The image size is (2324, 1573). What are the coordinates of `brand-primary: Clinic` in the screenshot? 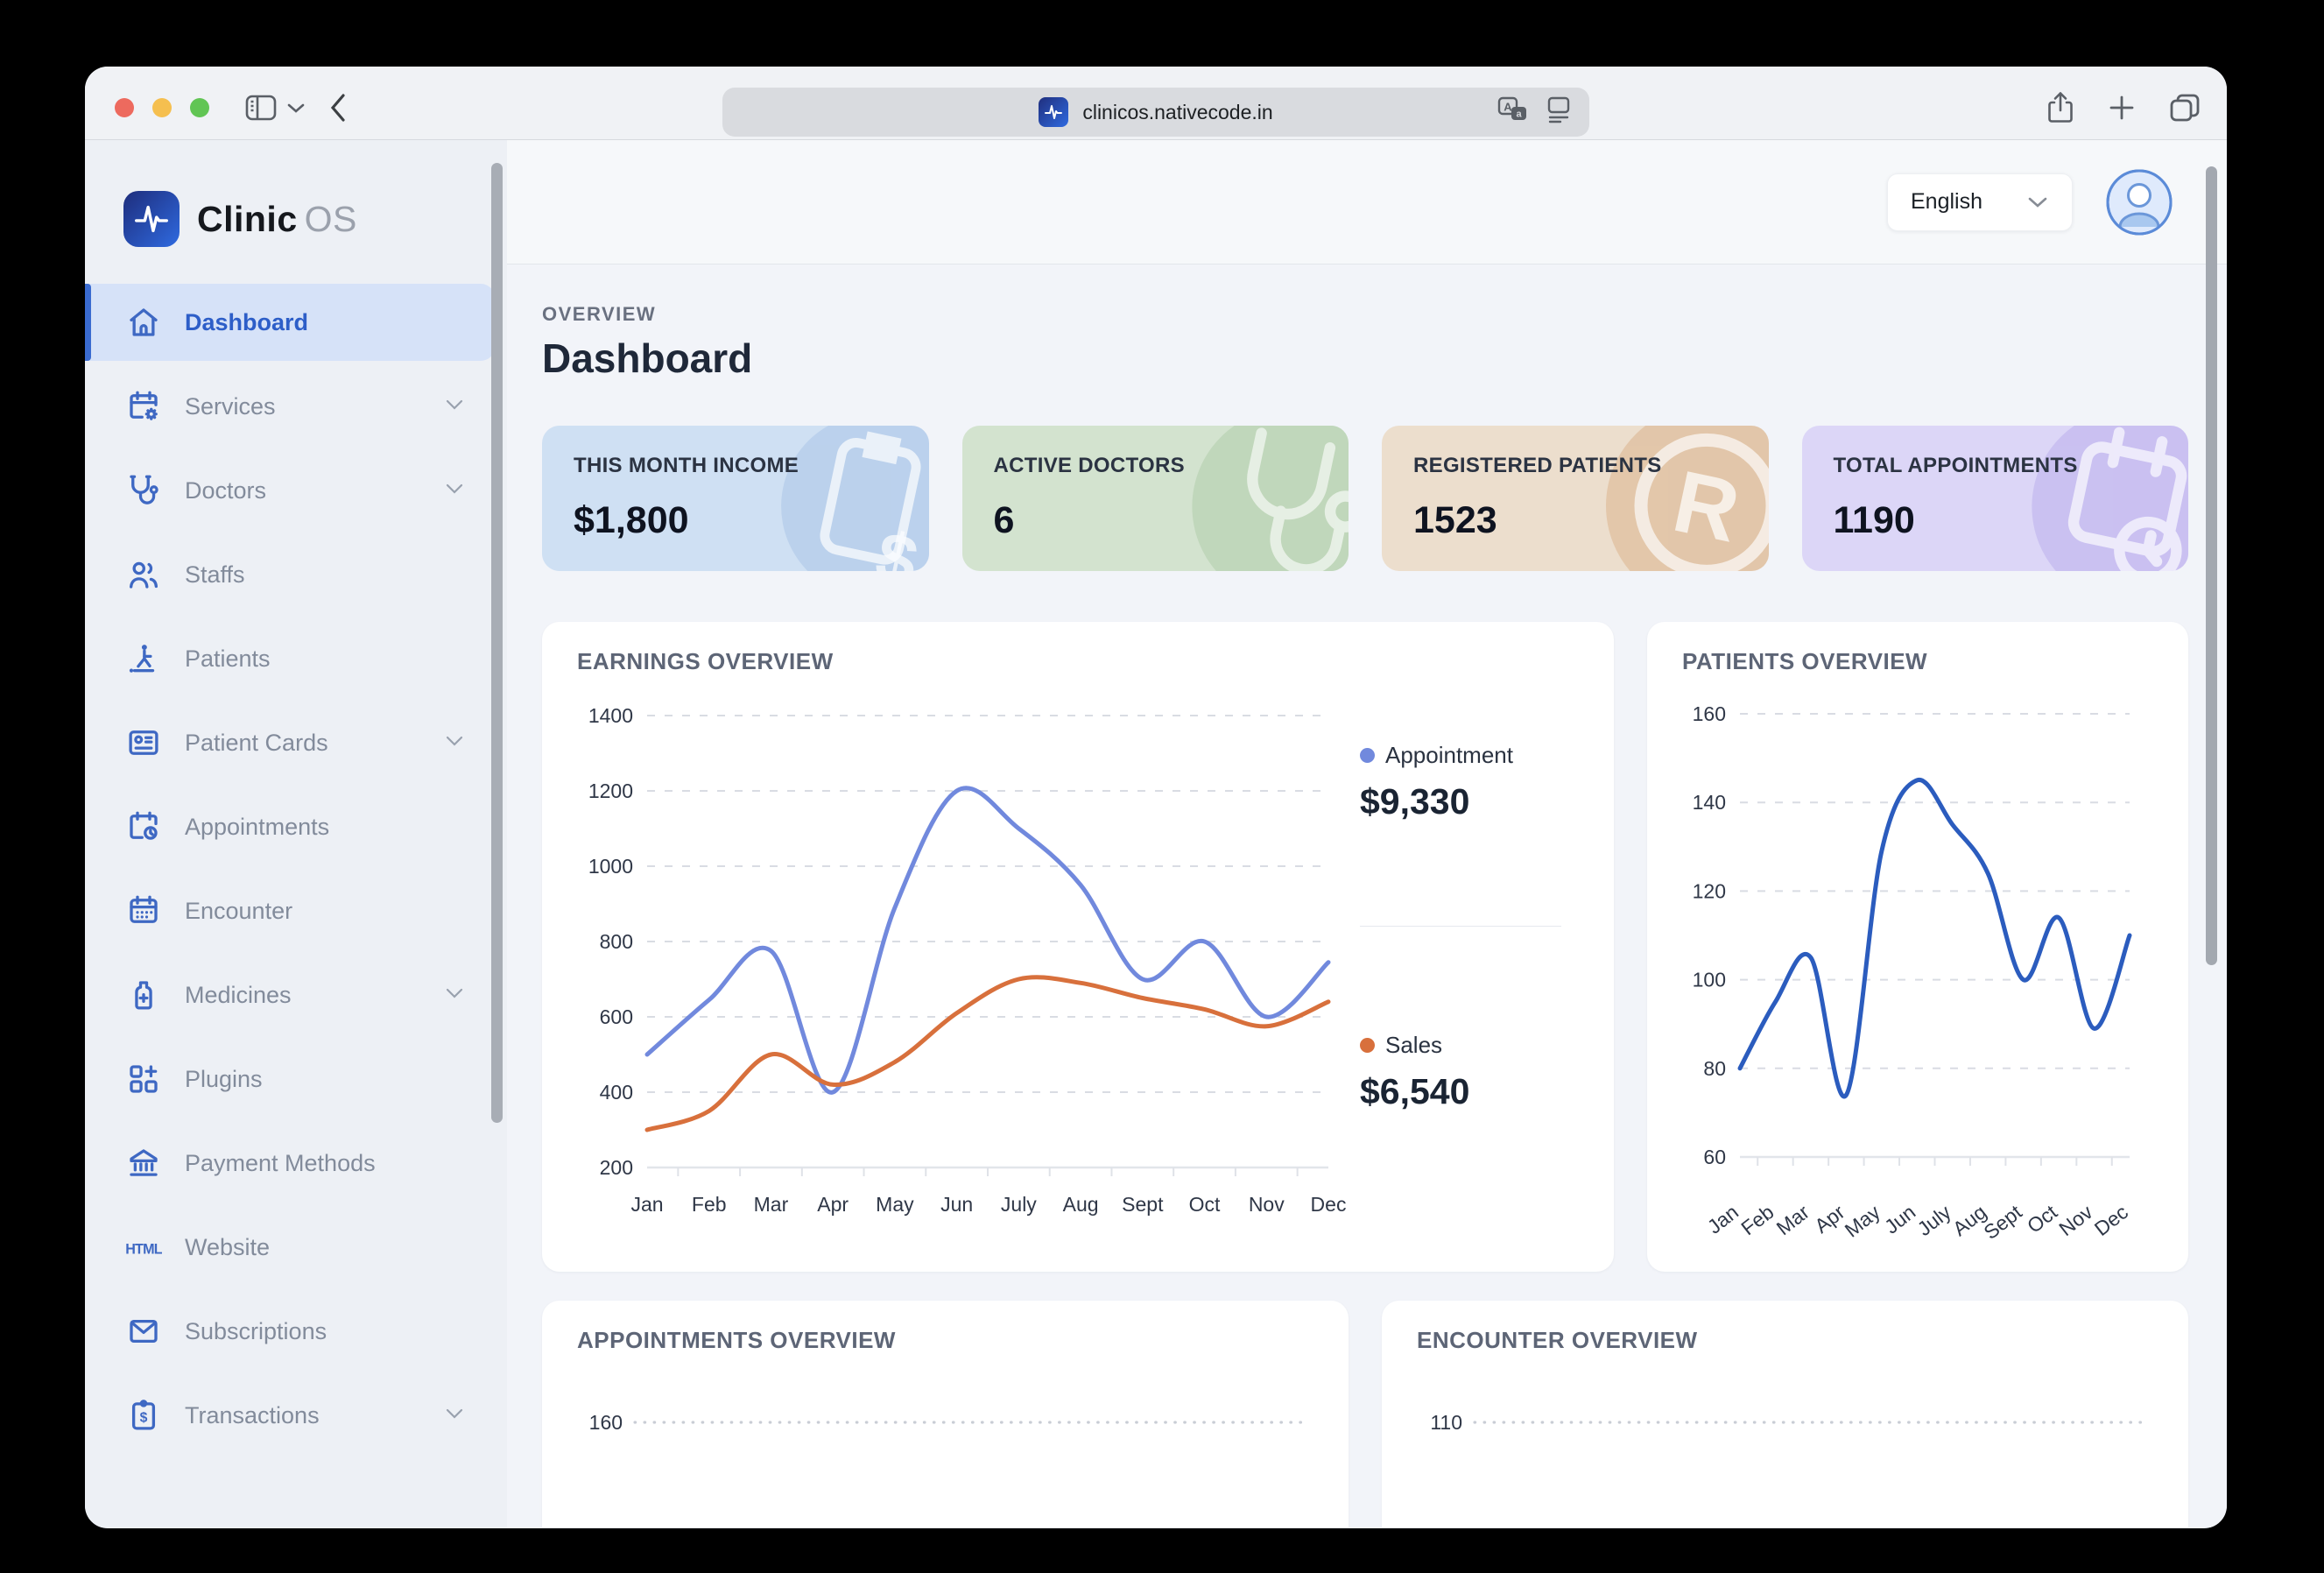 It's located at (247, 219).